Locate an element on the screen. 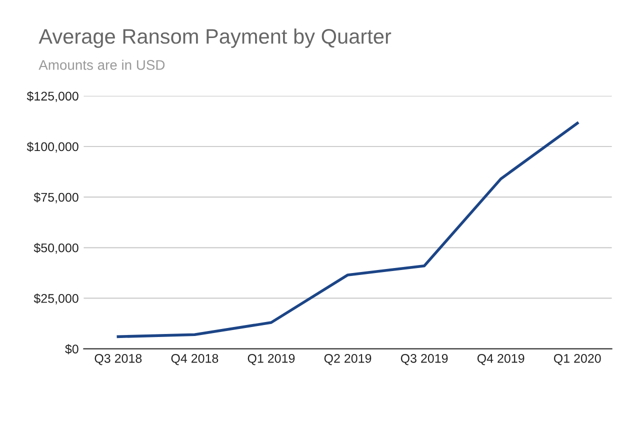 This screenshot has width=644, height=436. y-tick-label: $25,000 is located at coordinates (56, 299).